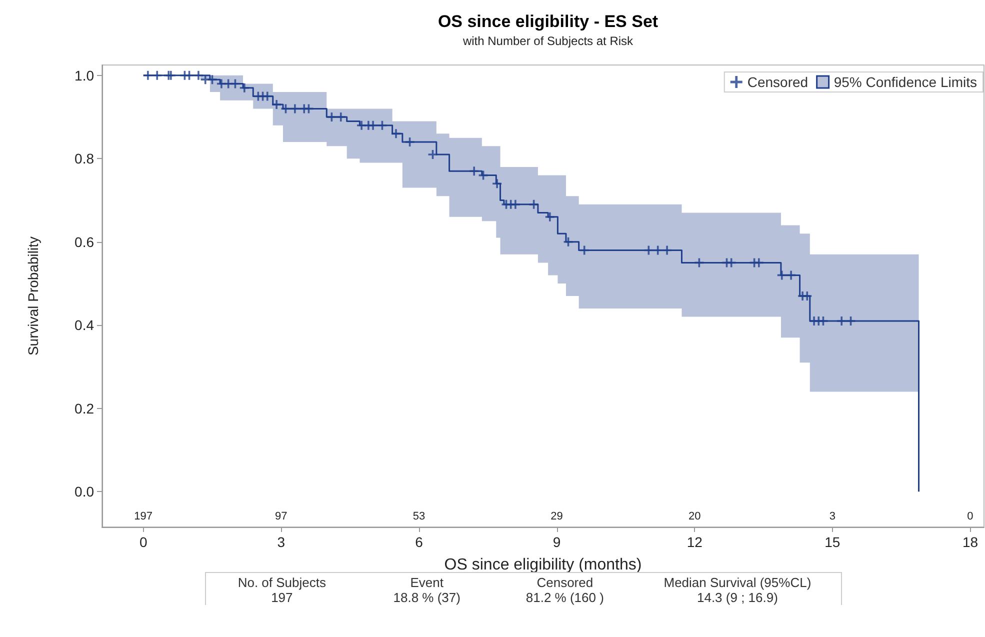  What do you see at coordinates (905, 82) in the screenshot?
I see `legend-label: 95% Confidence Limits` at bounding box center [905, 82].